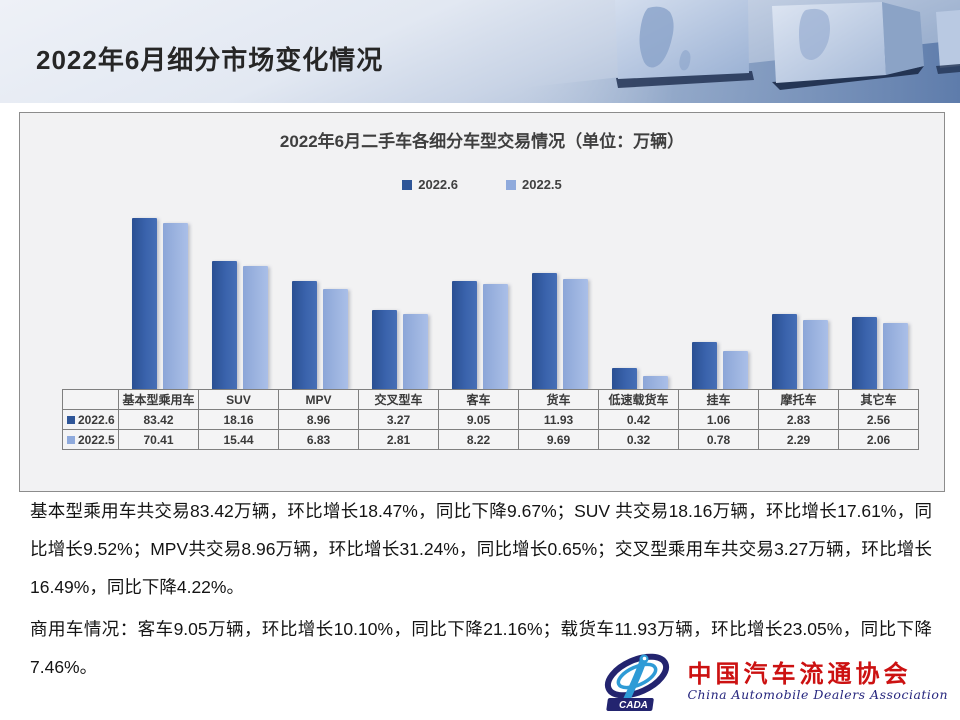  Describe the element at coordinates (224, 325) in the screenshot. I see `bar-2022.6-SUV` at that location.